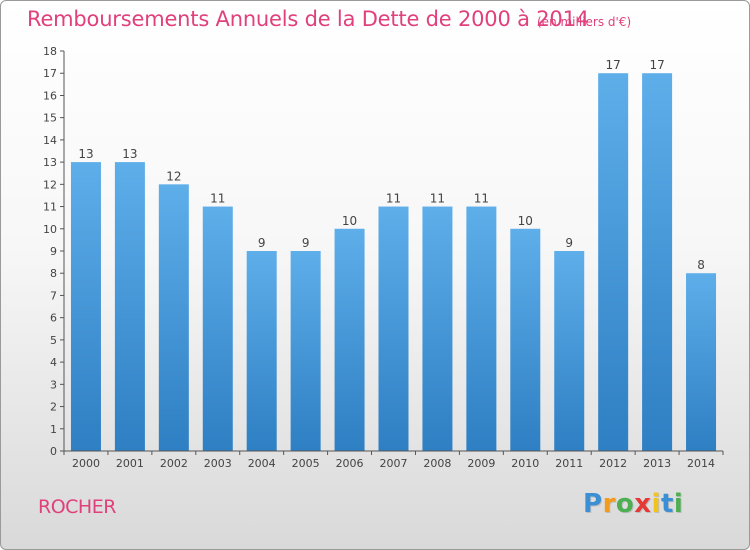 The image size is (750, 550). I want to click on y-tick-label: 14, so click(50, 140).